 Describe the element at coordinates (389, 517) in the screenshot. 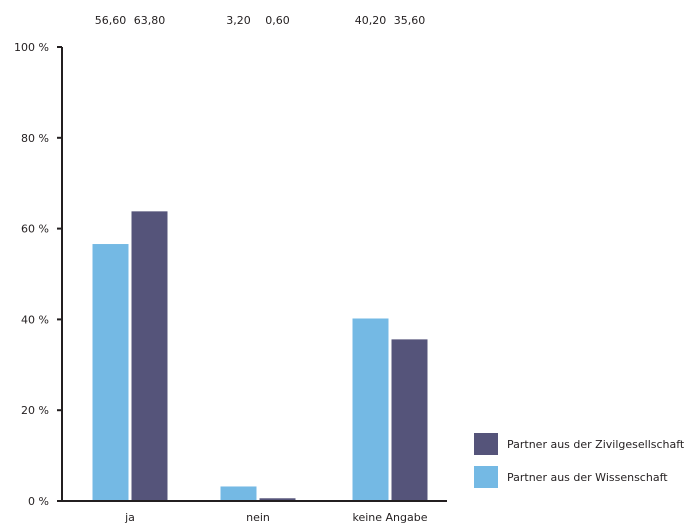

I see `x-tick-label: keine Angabe` at that location.